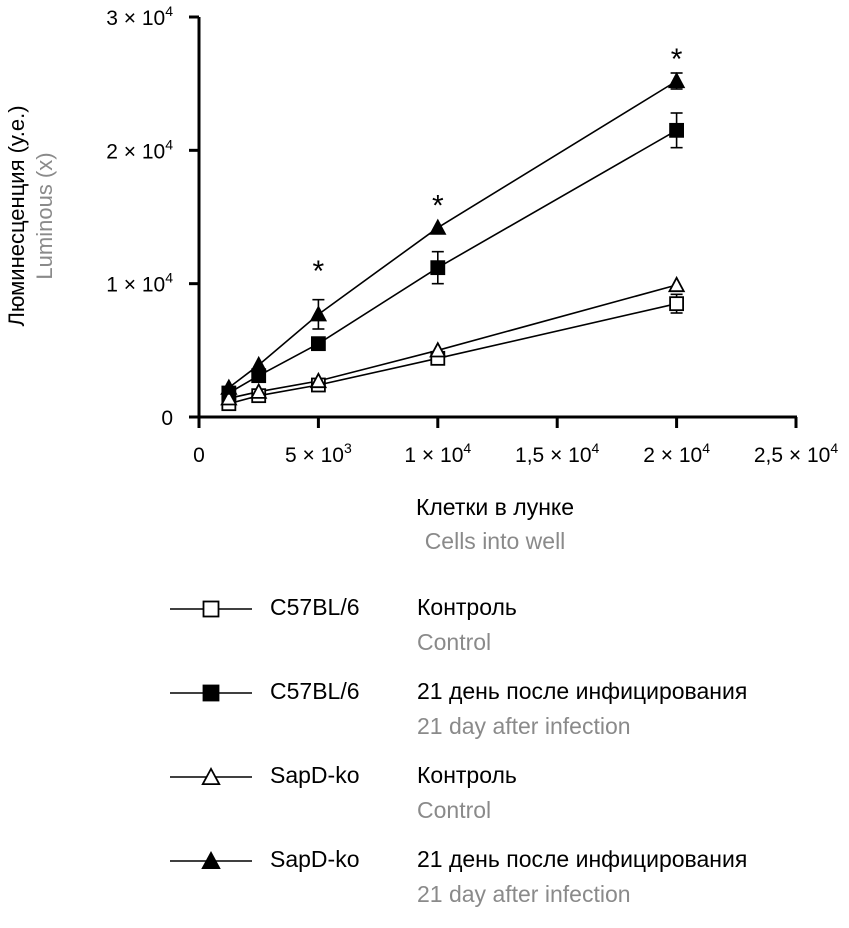 The height and width of the screenshot is (928, 849). I want to click on legend-symbol-triangle-open-icon, so click(211, 776).